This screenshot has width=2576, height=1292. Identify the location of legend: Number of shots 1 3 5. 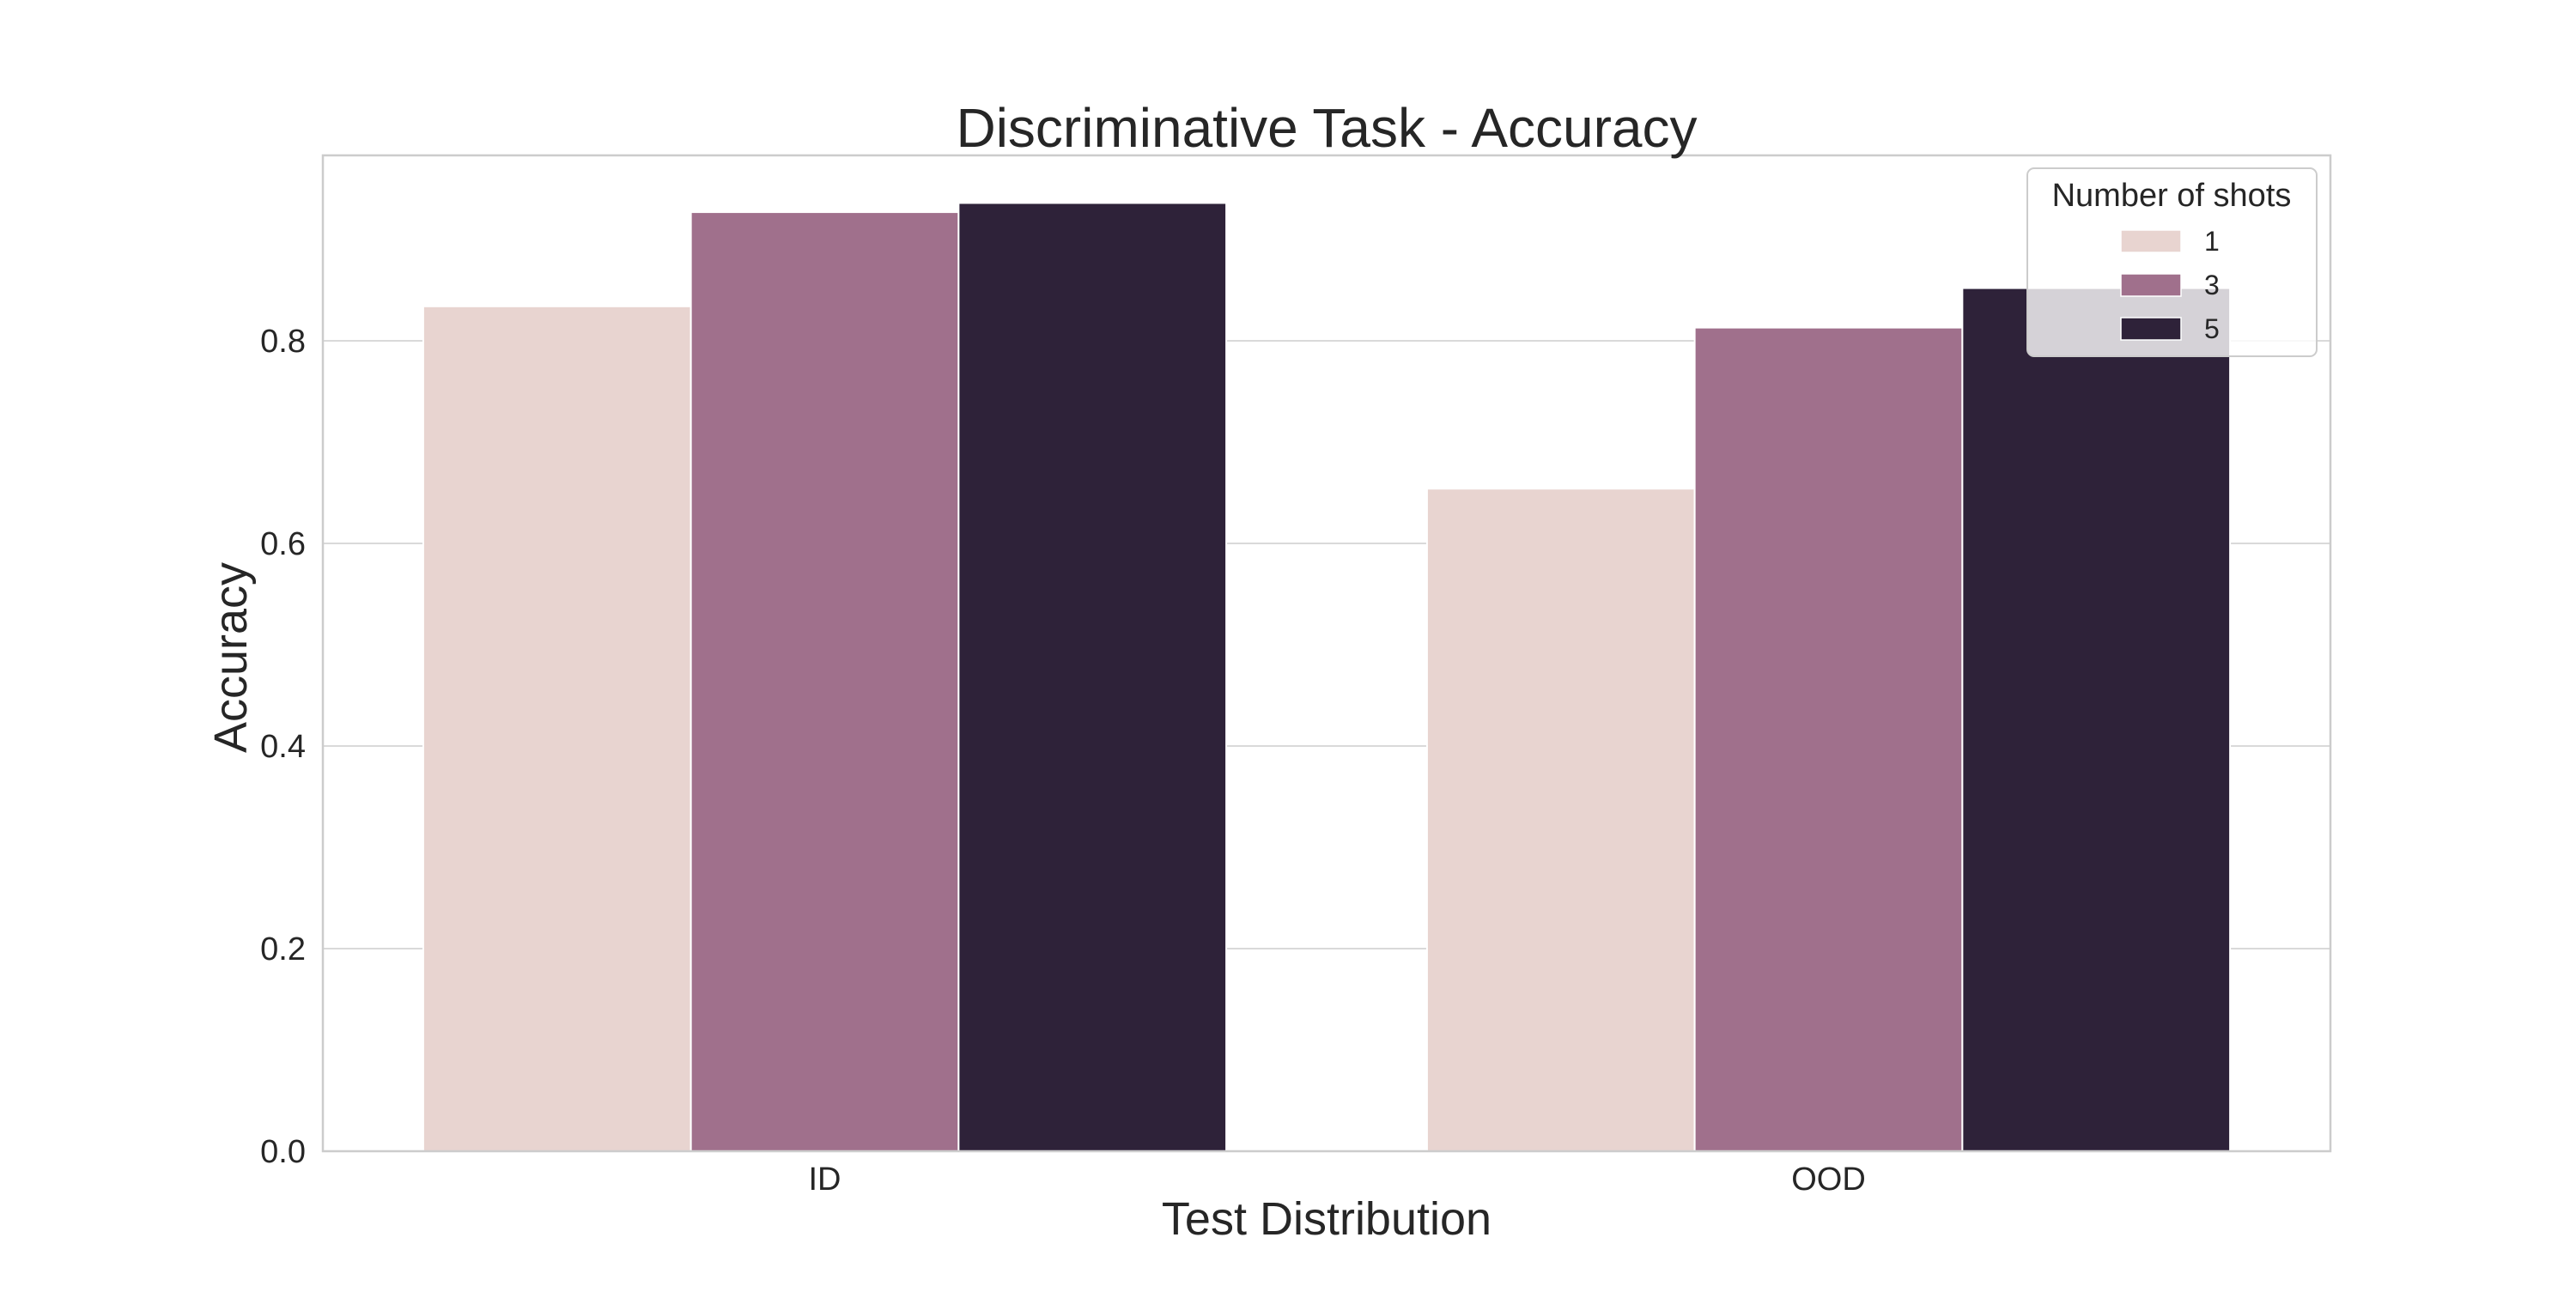
(2172, 262).